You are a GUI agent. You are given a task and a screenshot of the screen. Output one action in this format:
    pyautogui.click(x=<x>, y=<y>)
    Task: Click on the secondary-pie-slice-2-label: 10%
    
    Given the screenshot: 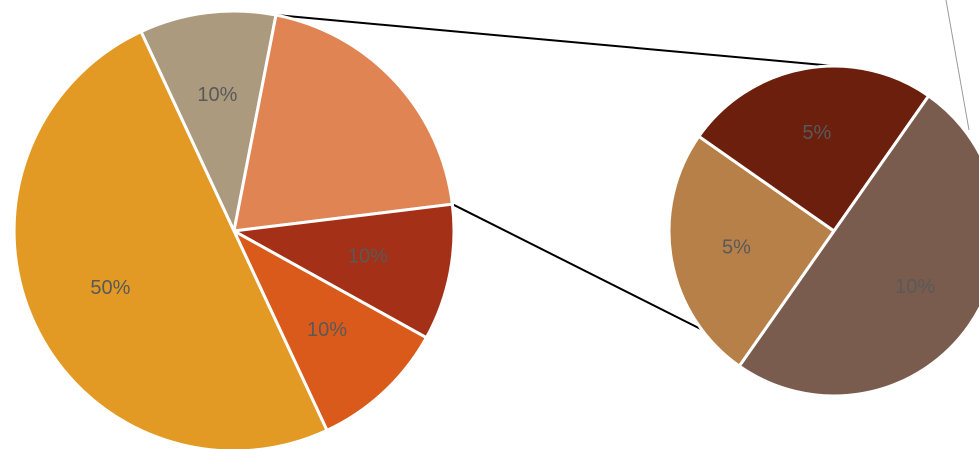 What is the action you would take?
    pyautogui.click(x=915, y=287)
    